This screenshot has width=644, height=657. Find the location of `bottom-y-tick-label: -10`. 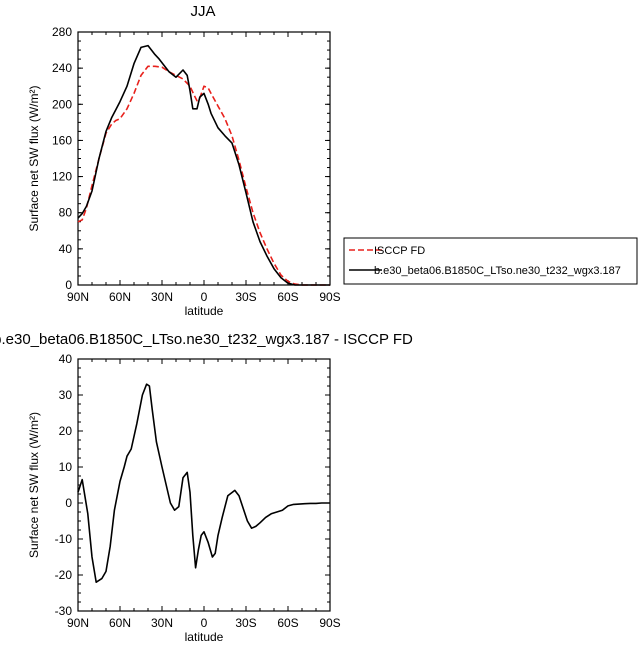

bottom-y-tick-label: -10 is located at coordinates (64, 539).